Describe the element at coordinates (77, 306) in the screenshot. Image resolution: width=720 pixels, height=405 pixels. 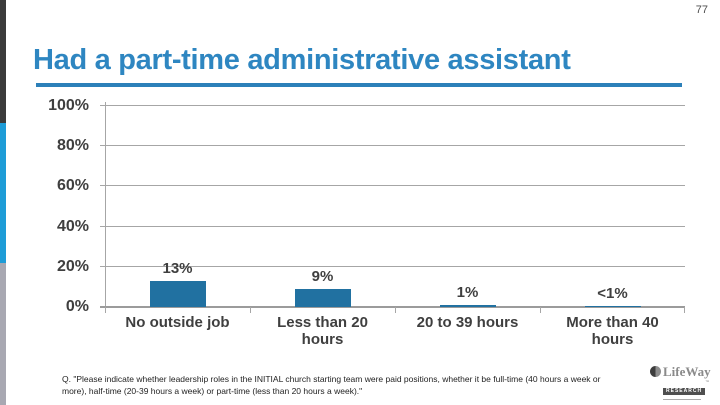
I see `y-axis-tick-label: 0%` at that location.